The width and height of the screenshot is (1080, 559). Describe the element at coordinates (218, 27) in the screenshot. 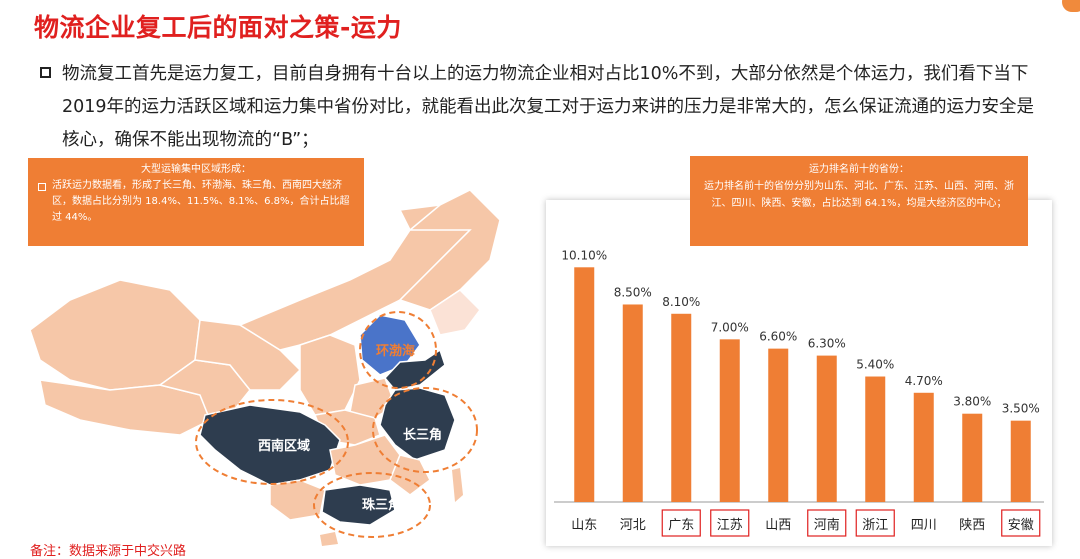

I see `page-title: 物流企业复工后的面对之策-运力` at that location.